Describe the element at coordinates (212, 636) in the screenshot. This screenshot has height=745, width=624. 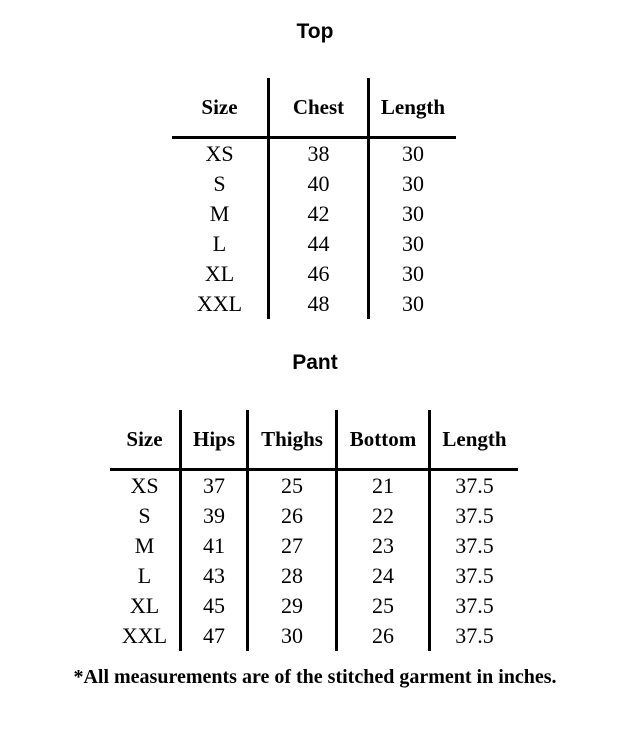
I see `table-cell: 47` at that location.